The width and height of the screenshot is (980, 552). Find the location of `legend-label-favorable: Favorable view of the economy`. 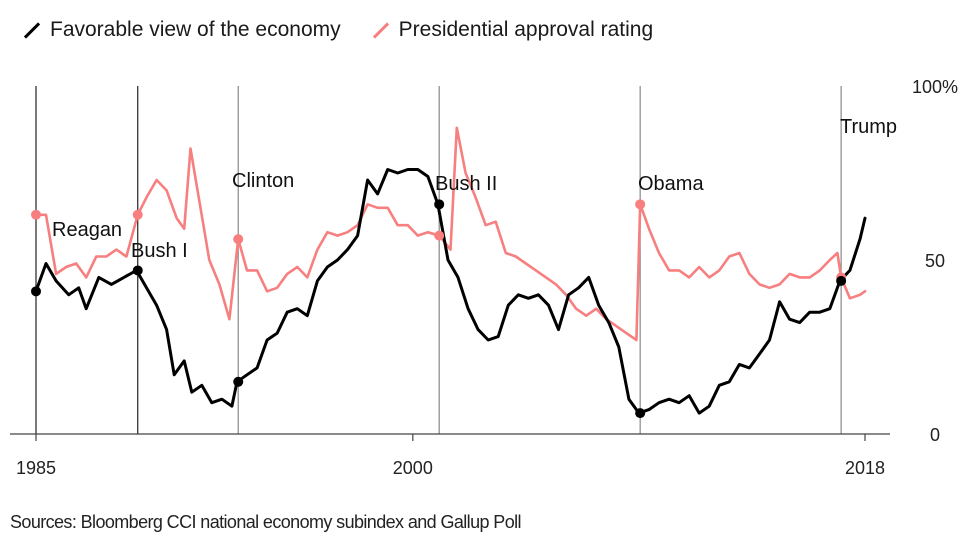

legend-label-favorable: Favorable view of the economy is located at coordinates (195, 29).